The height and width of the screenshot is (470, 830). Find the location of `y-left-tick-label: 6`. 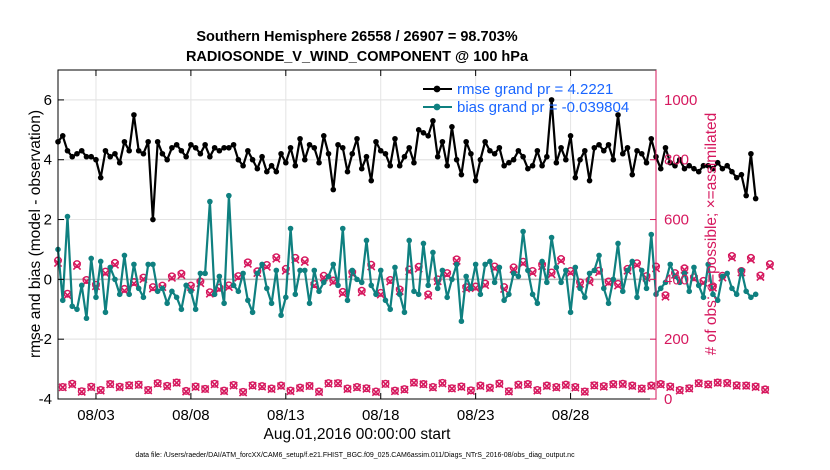

y-left-tick-label: 6 is located at coordinates (48, 100).